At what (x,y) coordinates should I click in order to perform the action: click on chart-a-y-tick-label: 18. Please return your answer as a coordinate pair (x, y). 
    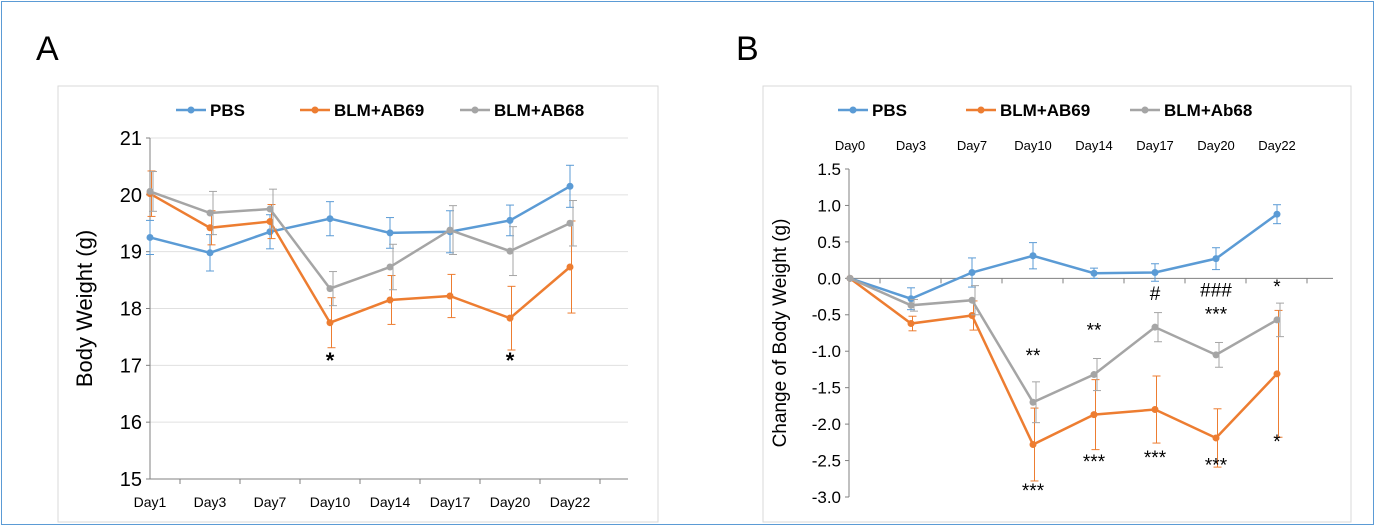
    Looking at the image, I should click on (131, 310).